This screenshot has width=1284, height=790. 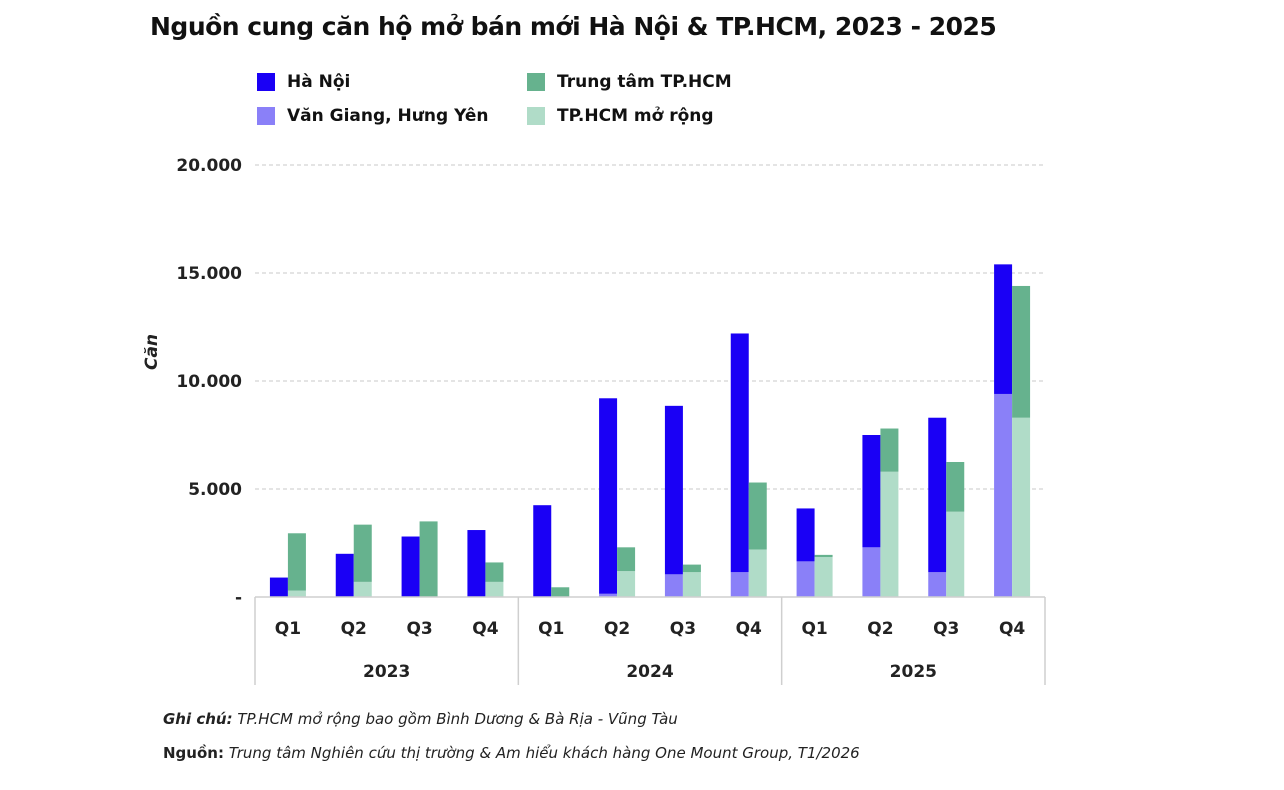 I want to click on legend-label: Trung tâm TP.HCM, so click(x=644, y=82).